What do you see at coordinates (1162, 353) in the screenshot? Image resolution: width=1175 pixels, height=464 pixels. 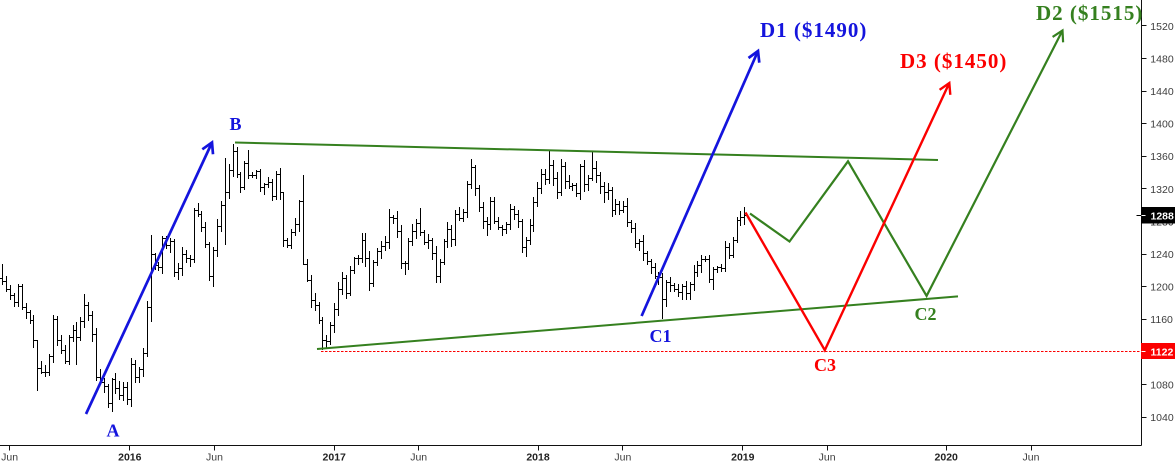 I see `svg-text: 1122` at bounding box center [1162, 353].